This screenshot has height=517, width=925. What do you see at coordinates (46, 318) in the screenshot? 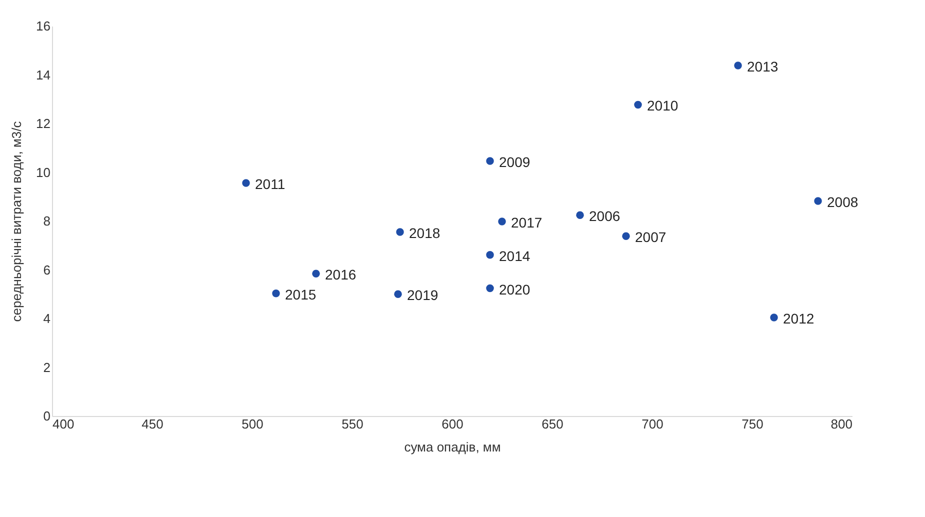
I see `y-tick-label: 4` at bounding box center [46, 318].